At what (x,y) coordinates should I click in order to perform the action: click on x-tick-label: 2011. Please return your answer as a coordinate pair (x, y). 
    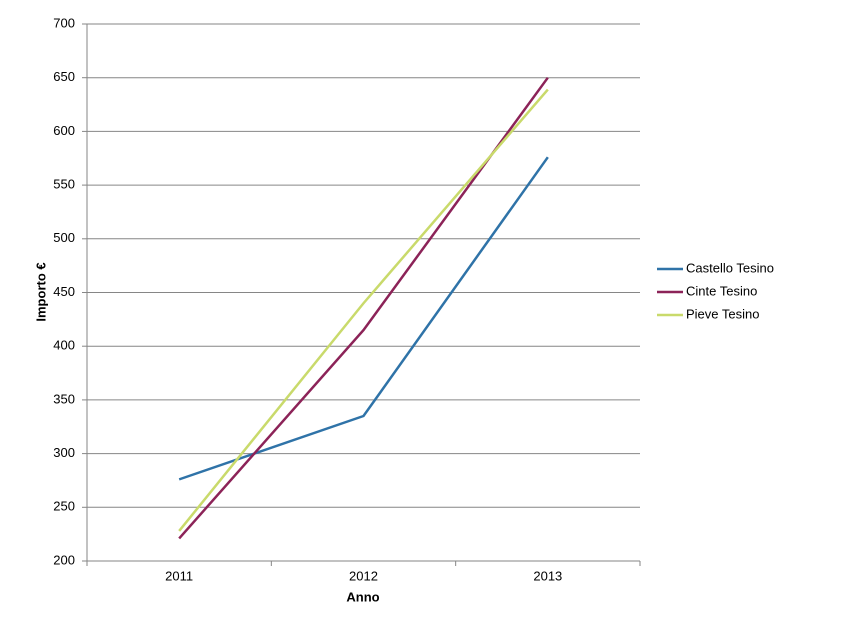
    Looking at the image, I should click on (179, 575).